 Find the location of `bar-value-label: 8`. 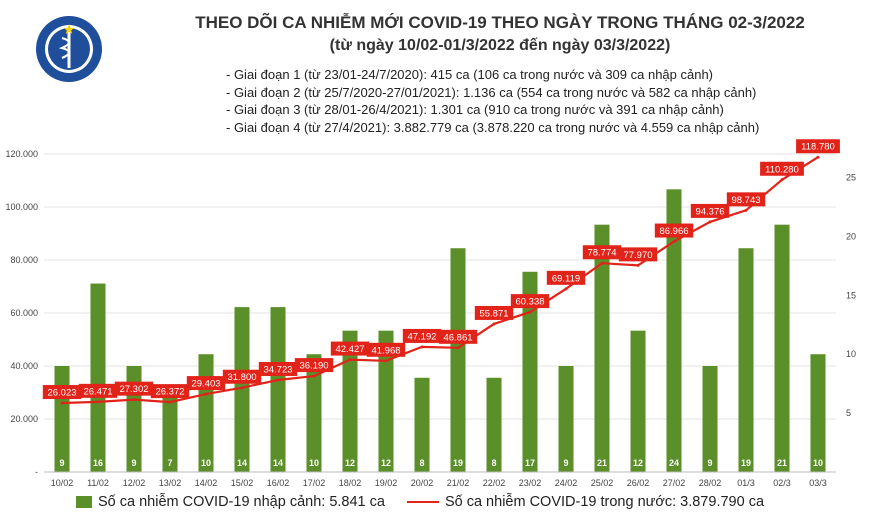

bar-value-label: 8 is located at coordinates (493, 463).